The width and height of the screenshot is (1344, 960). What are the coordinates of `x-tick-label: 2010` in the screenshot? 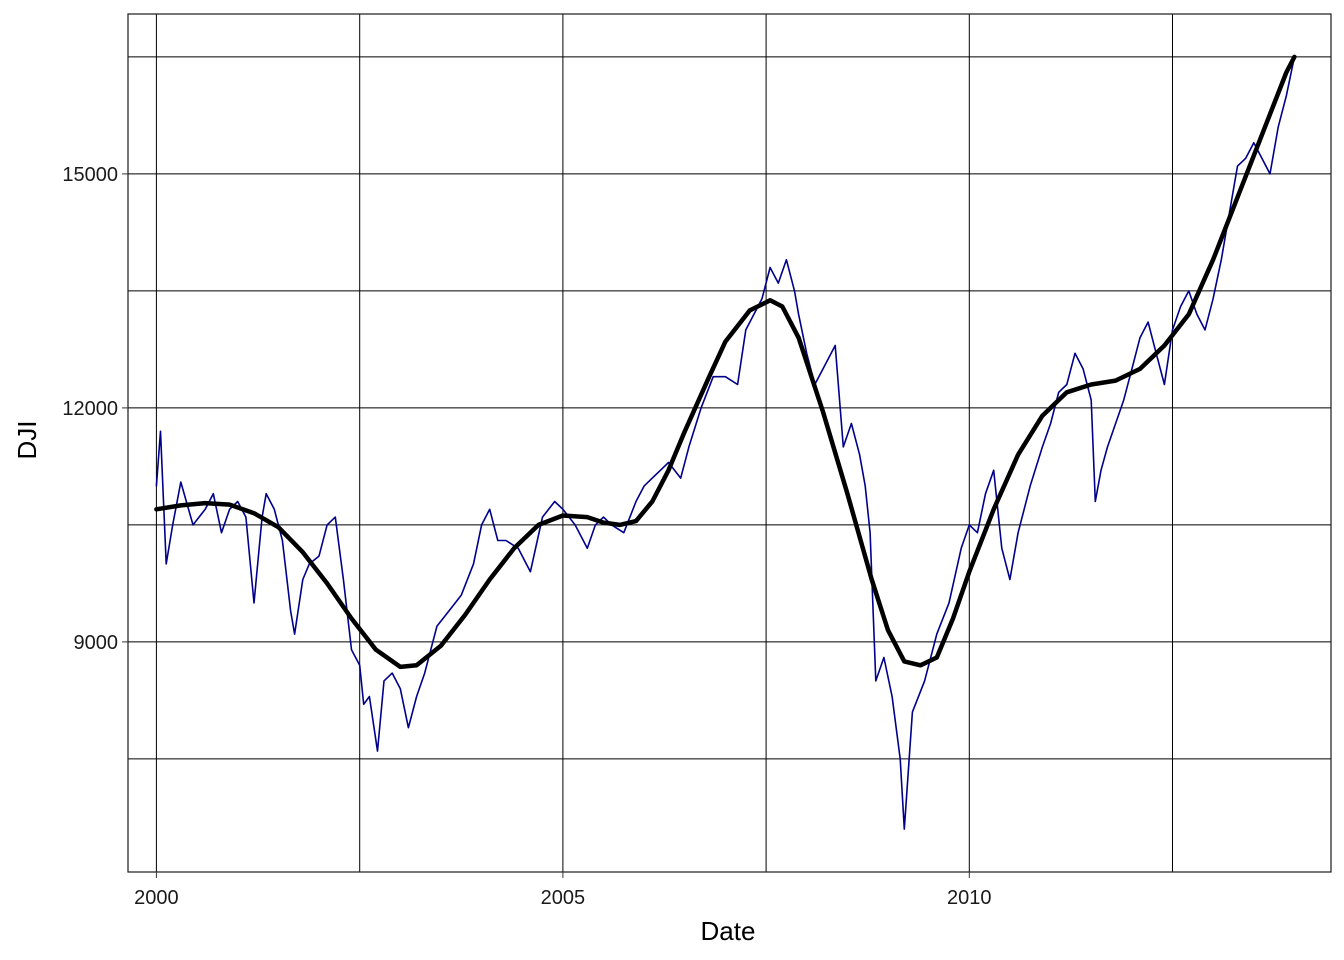 It's located at (969, 898).